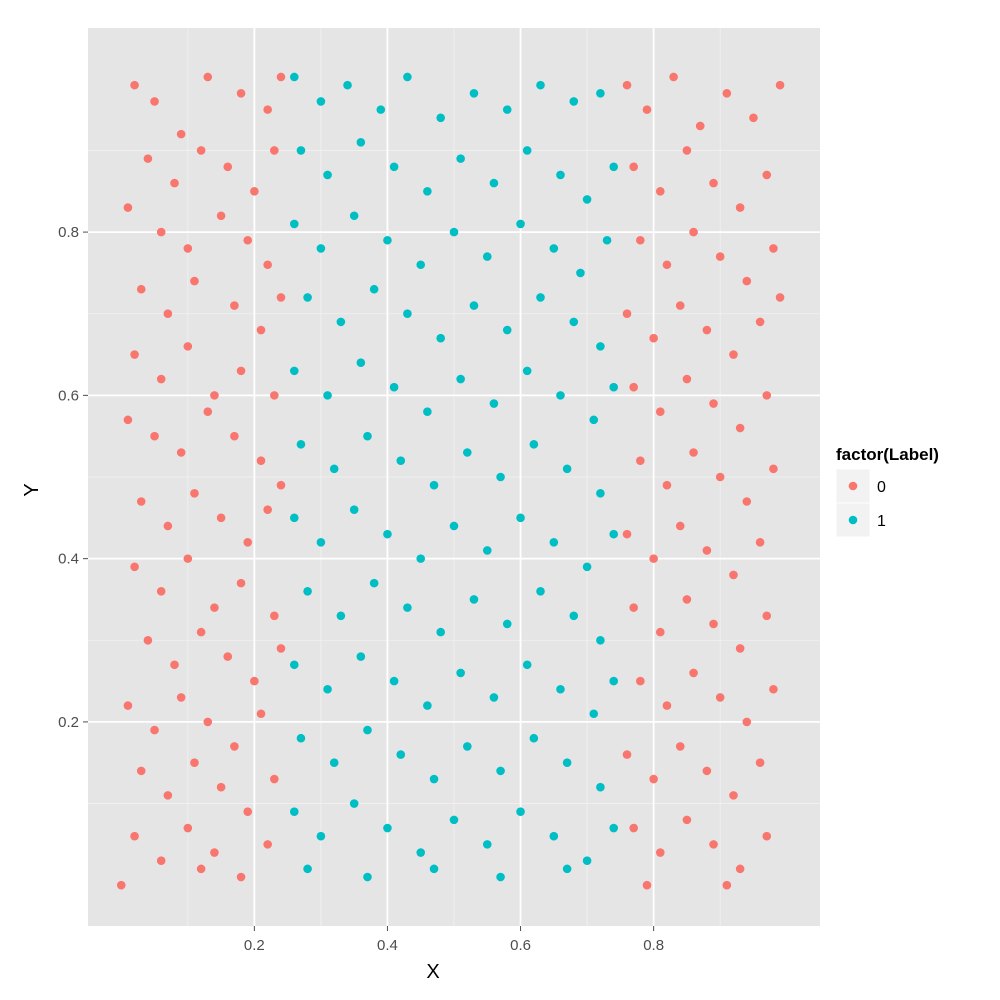  What do you see at coordinates (68, 232) in the screenshot?
I see `y-tick-label: 0.8` at bounding box center [68, 232].